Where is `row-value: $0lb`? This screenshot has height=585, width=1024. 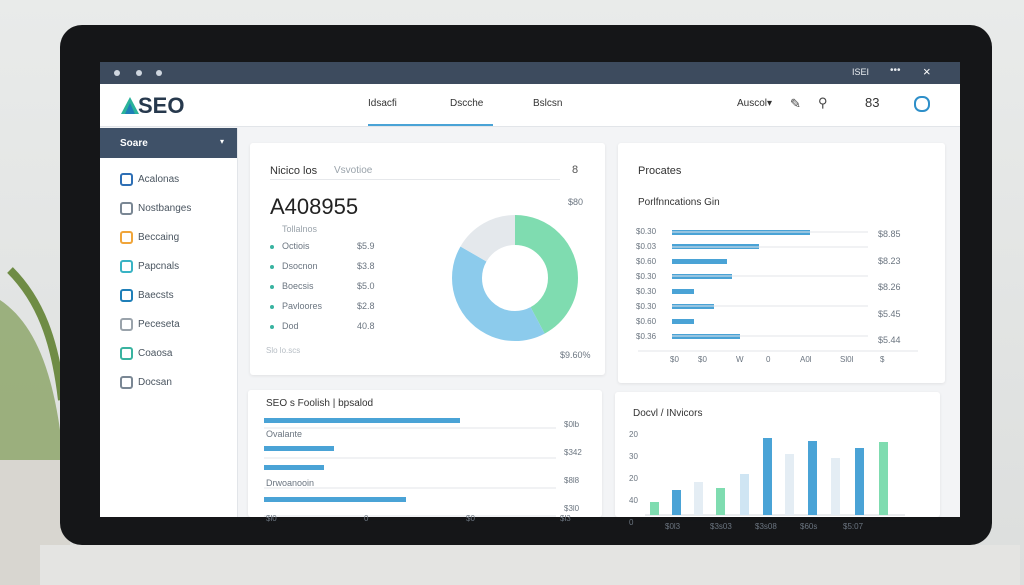 row-value: $0lb is located at coordinates (572, 424).